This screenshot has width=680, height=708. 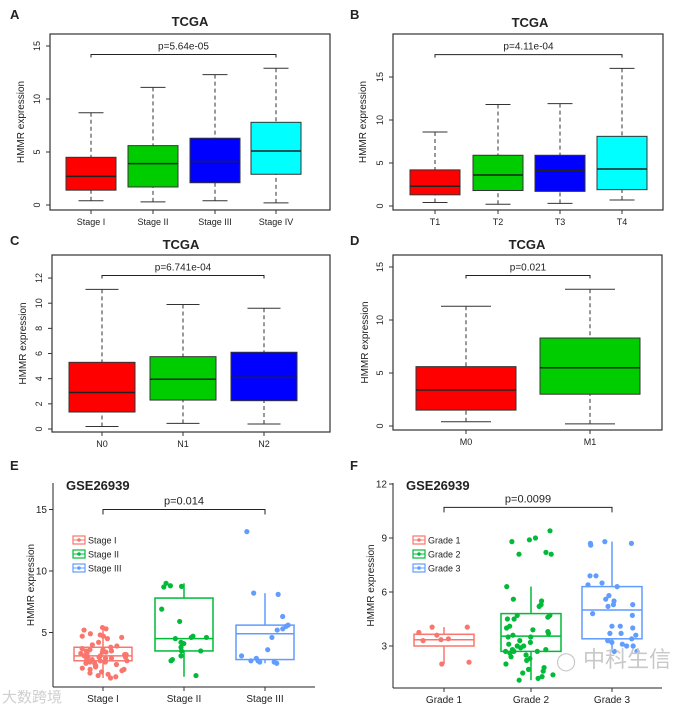 What do you see at coordinates (435, 222) in the screenshot?
I see `x-tick-label: T1` at bounding box center [435, 222].